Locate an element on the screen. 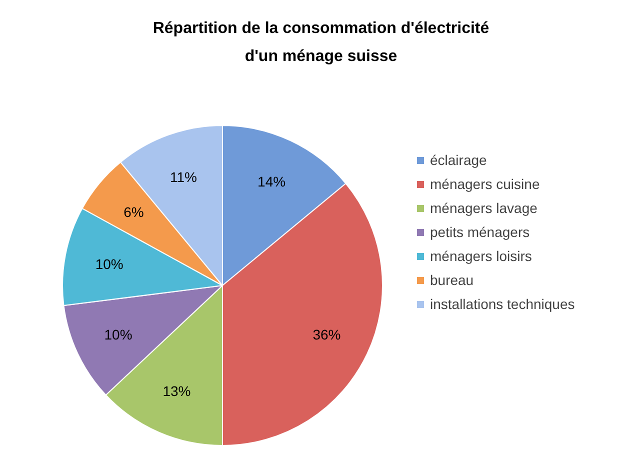 Image resolution: width=641 pixels, height=462 pixels. legend-label: ménagers lavage is located at coordinates (484, 208).